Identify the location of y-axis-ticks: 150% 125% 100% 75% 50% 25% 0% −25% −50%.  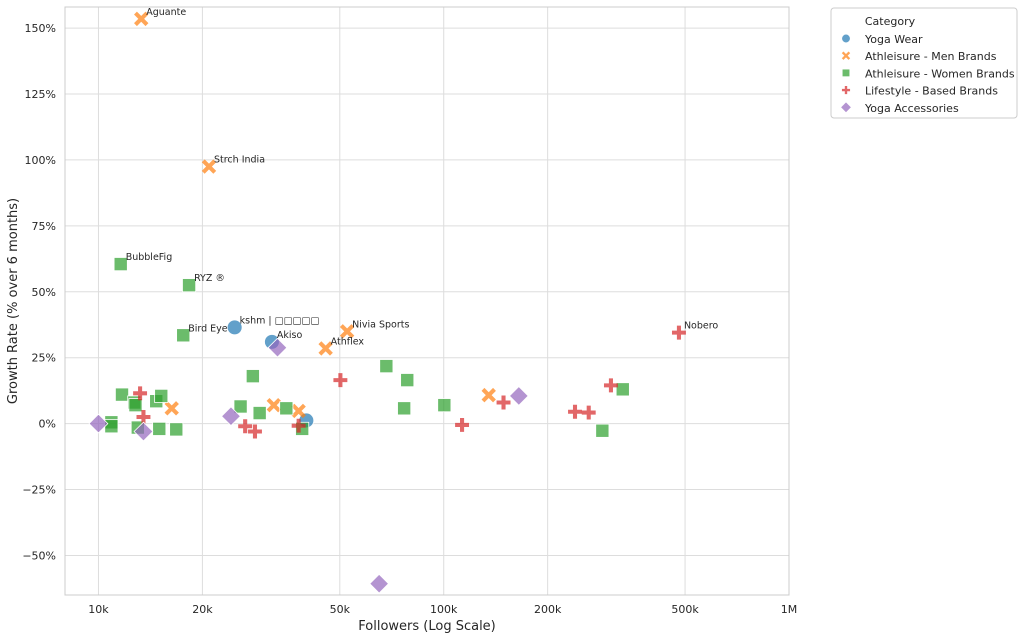
(39, 292).